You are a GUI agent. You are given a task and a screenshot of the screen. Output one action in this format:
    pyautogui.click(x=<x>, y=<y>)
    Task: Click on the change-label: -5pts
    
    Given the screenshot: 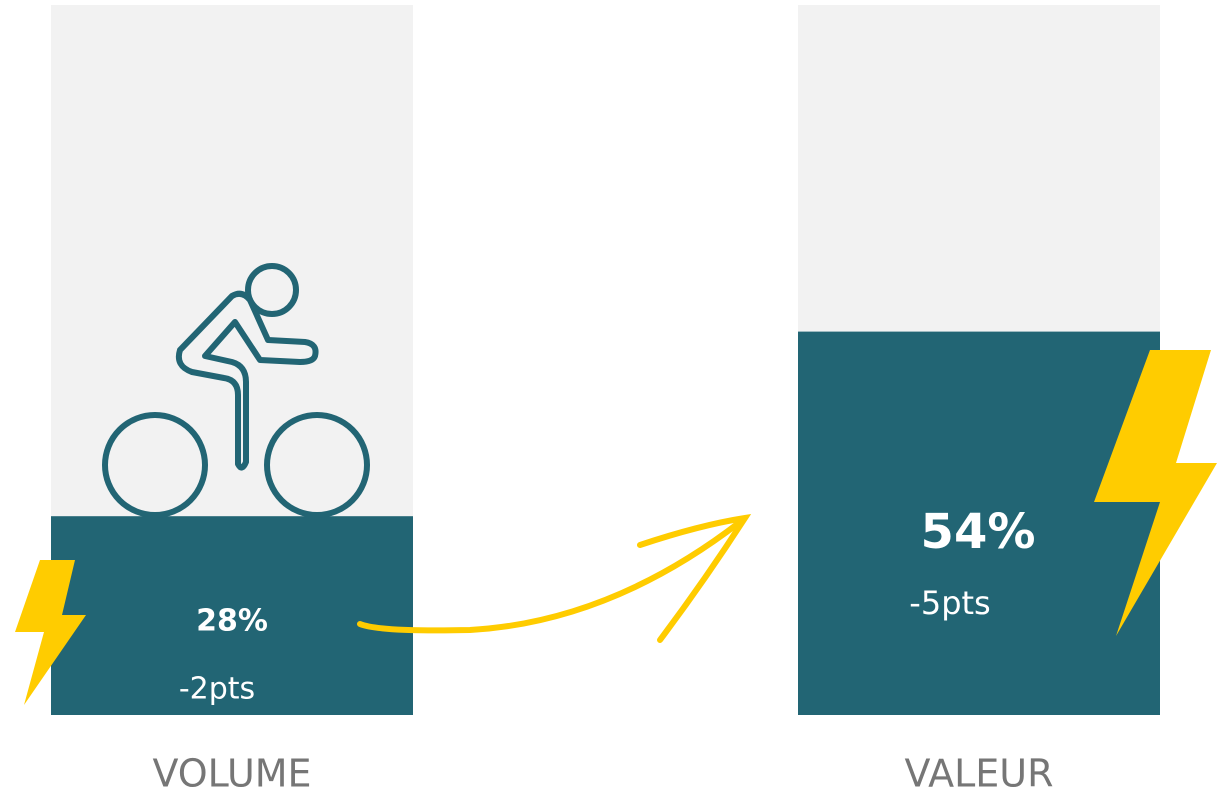 What is the action you would take?
    pyautogui.click(x=949, y=603)
    